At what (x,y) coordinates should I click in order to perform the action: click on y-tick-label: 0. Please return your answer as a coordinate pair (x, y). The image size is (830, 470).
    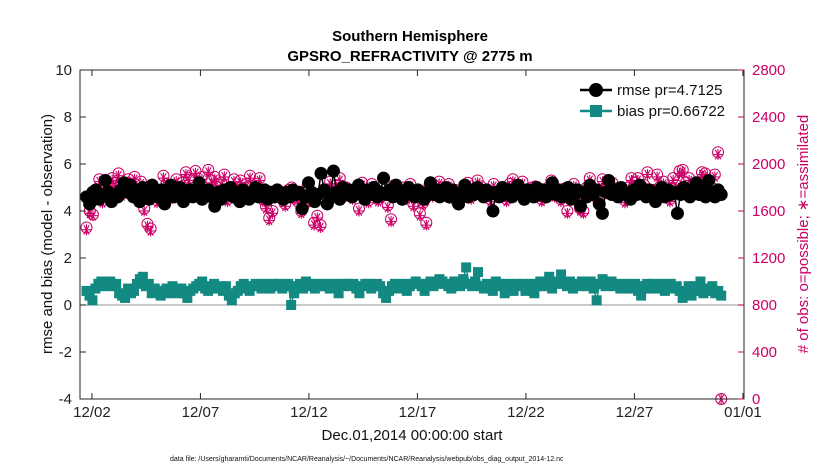
    Looking at the image, I should click on (68, 305).